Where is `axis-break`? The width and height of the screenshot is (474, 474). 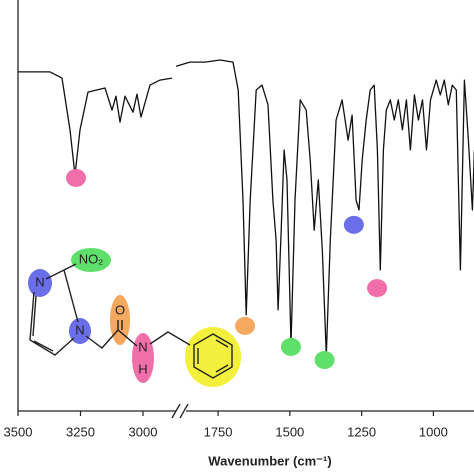 axis-break is located at coordinates (180, 411).